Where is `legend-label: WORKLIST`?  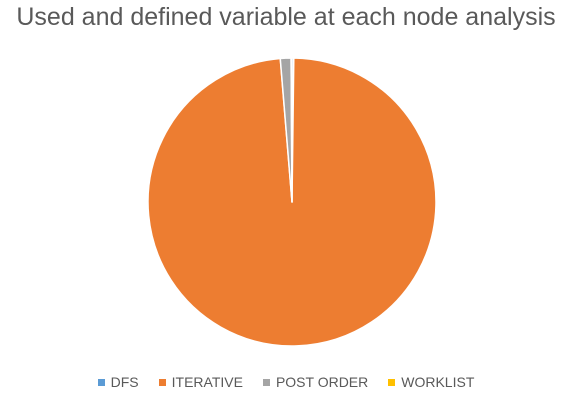 legend-label: WORKLIST is located at coordinates (438, 382).